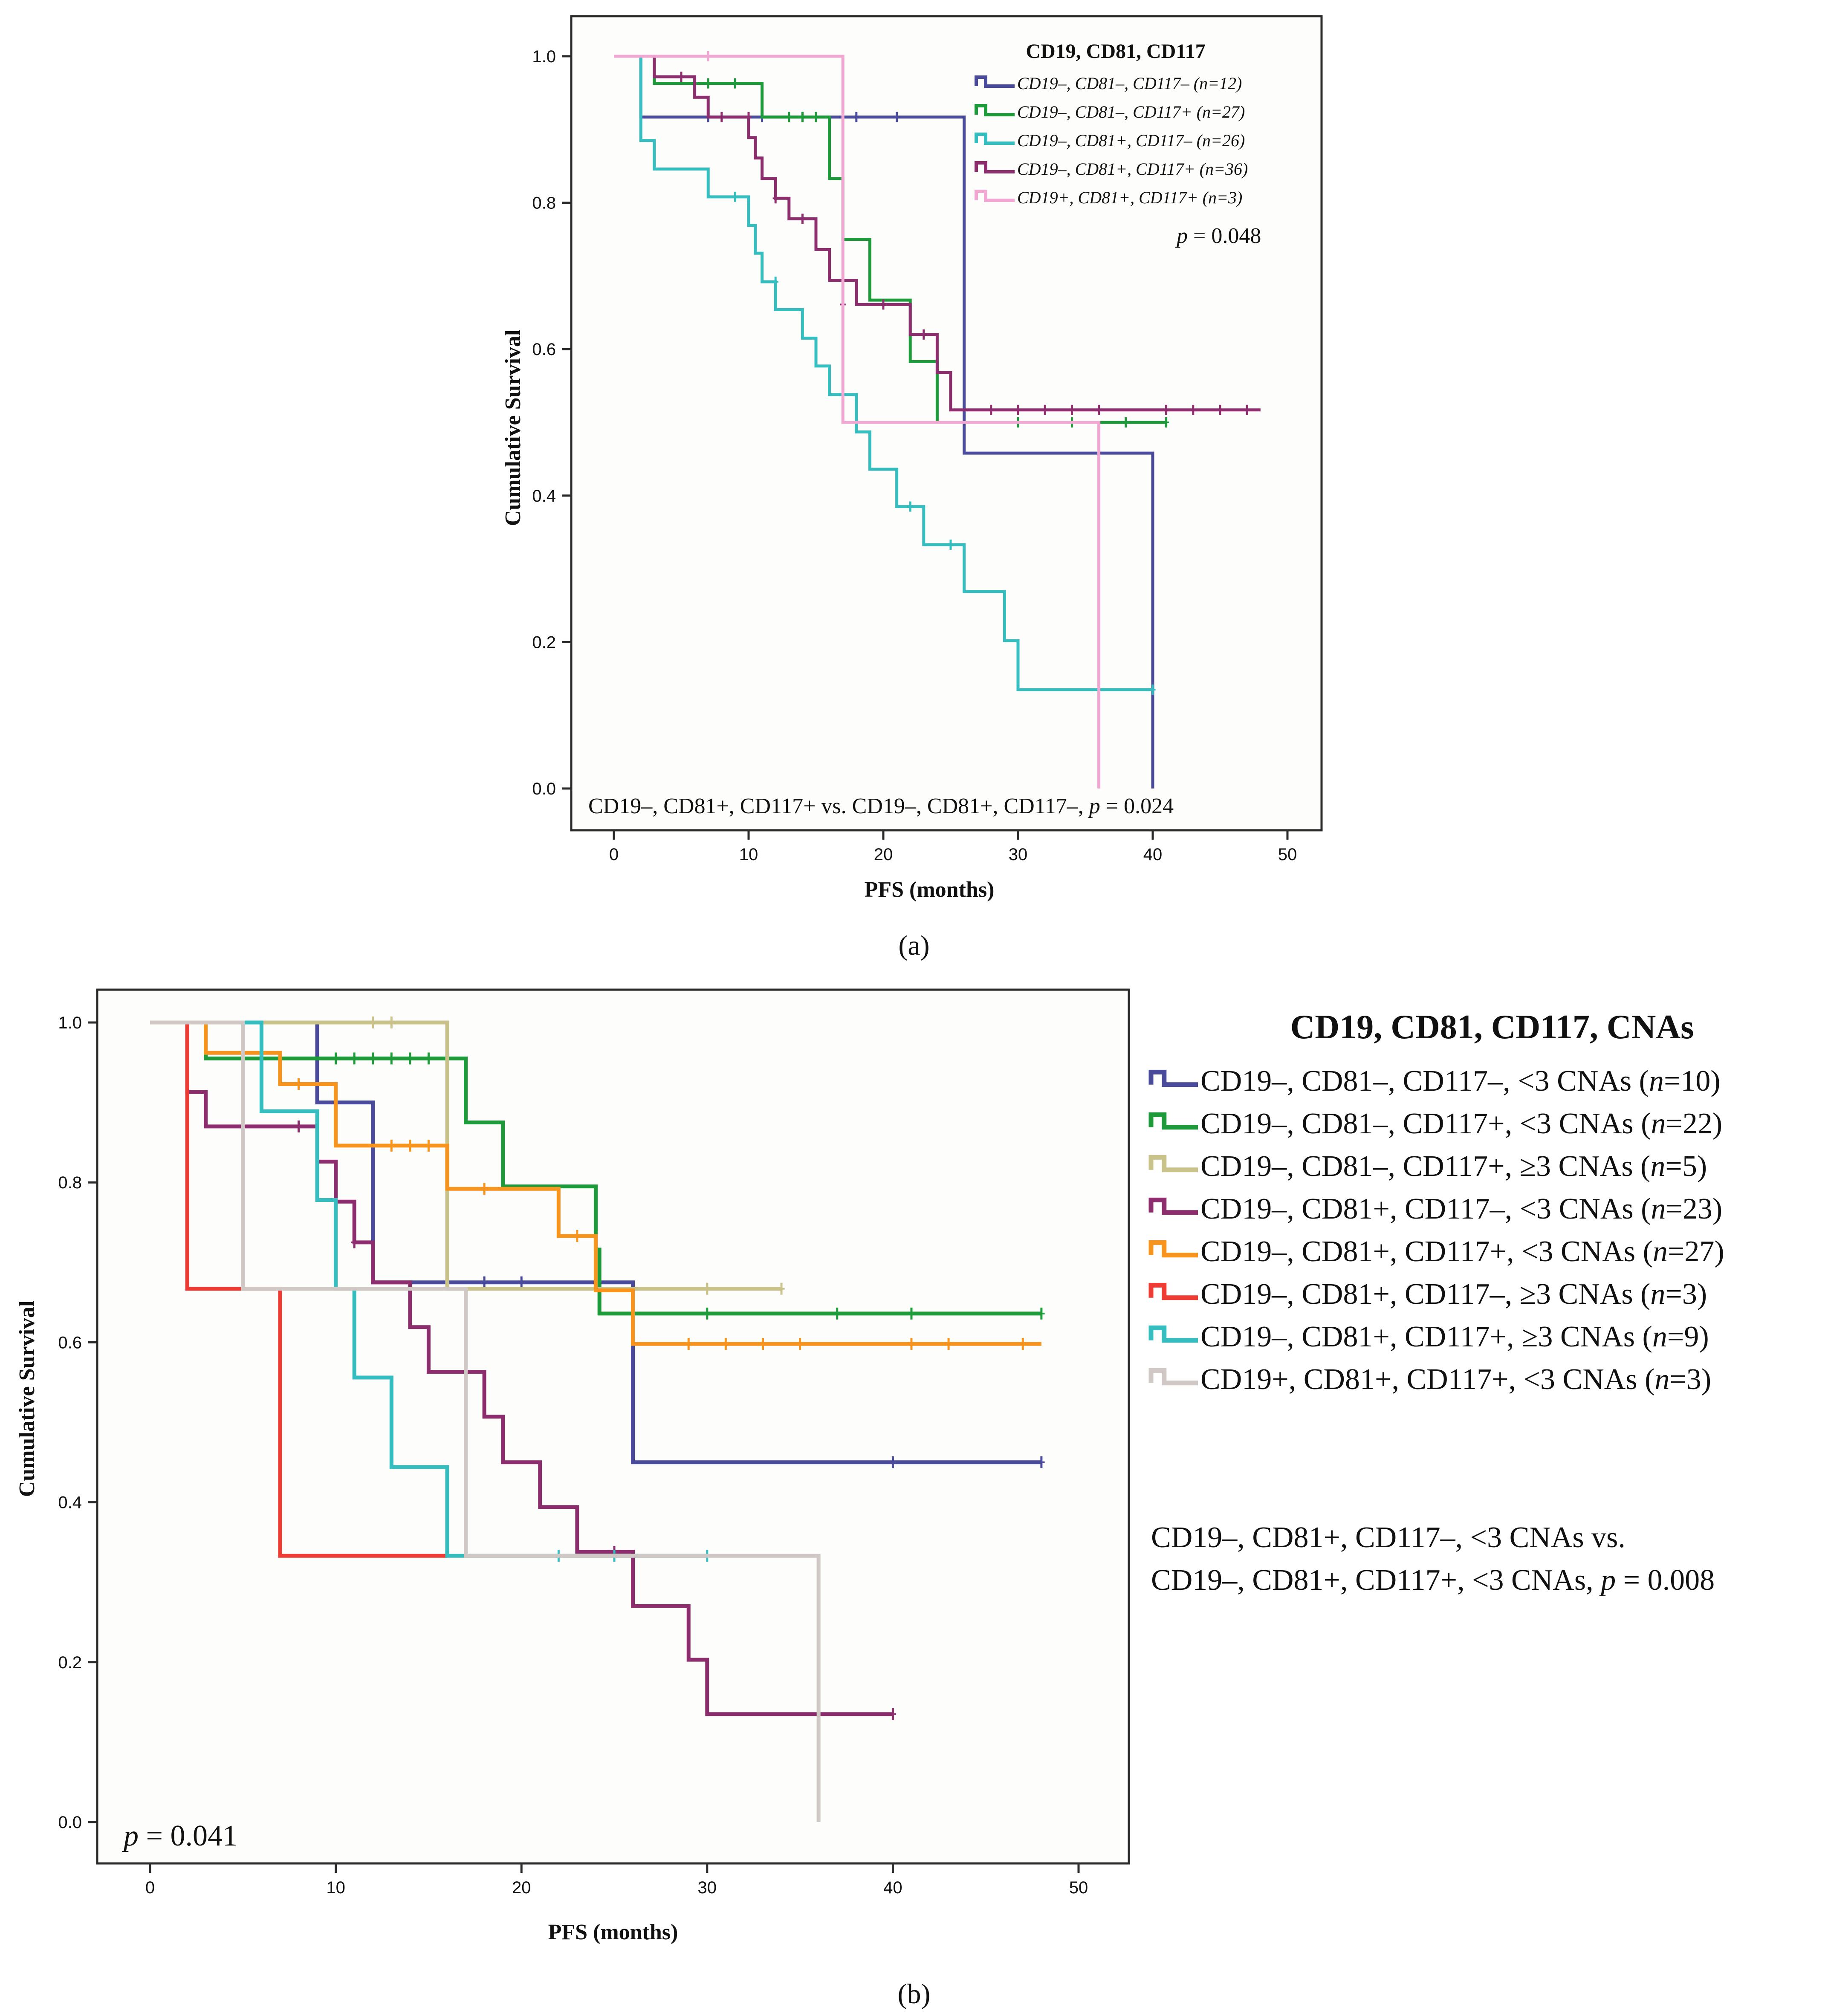  What do you see at coordinates (1129, 83) in the screenshot?
I see `panel-a-legend-label-1: CD19–, CD81–, CD117– (n=12)` at bounding box center [1129, 83].